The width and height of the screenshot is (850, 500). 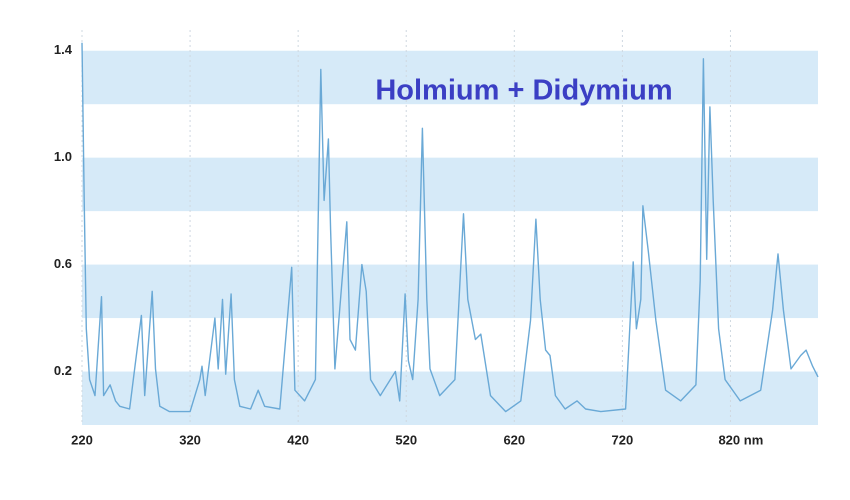 I want to click on x-tick-label: 220, so click(x=82, y=439).